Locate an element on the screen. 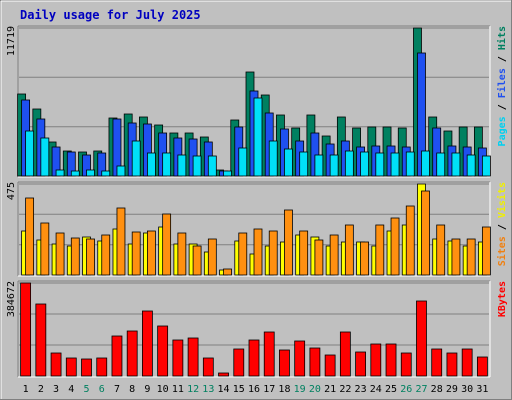 The image size is (512, 400). x-tick-label: 21 is located at coordinates (330, 389).